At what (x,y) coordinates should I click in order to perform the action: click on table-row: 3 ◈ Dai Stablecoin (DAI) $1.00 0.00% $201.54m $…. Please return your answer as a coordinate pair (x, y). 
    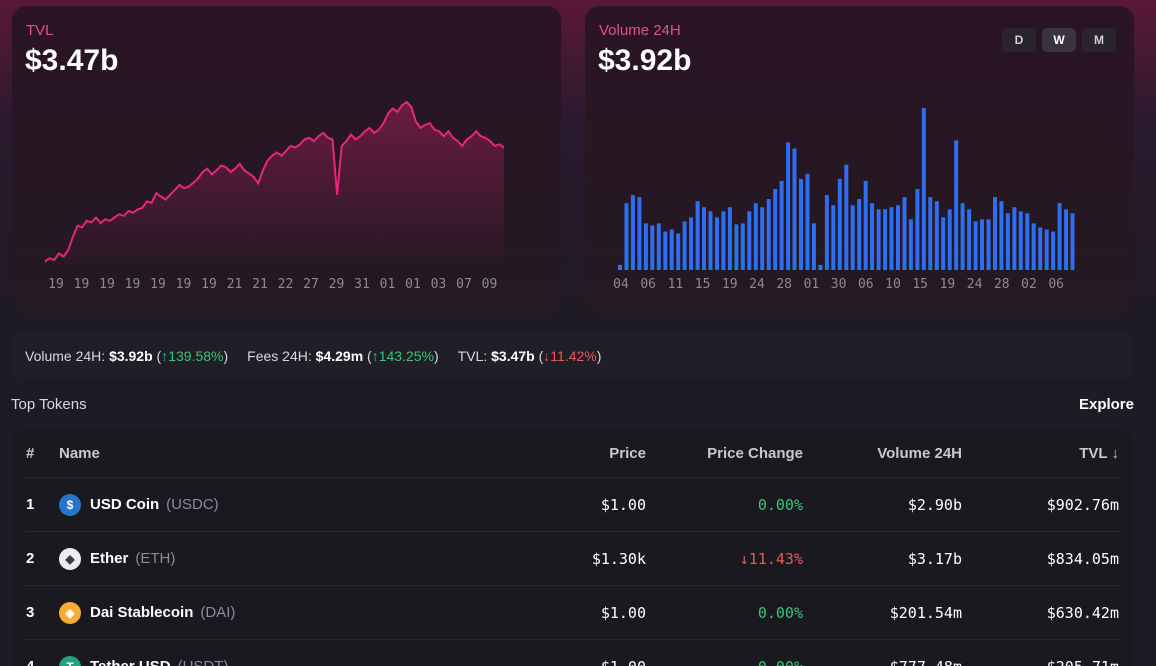
    Looking at the image, I should click on (573, 613).